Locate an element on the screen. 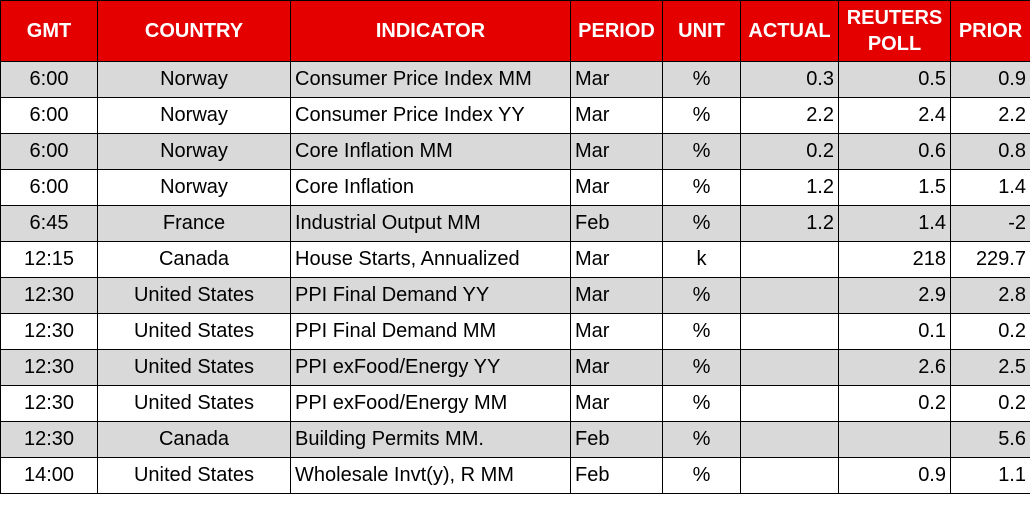 The height and width of the screenshot is (506, 1030). indicator-cell: Building Permits MM. is located at coordinates (430, 439).